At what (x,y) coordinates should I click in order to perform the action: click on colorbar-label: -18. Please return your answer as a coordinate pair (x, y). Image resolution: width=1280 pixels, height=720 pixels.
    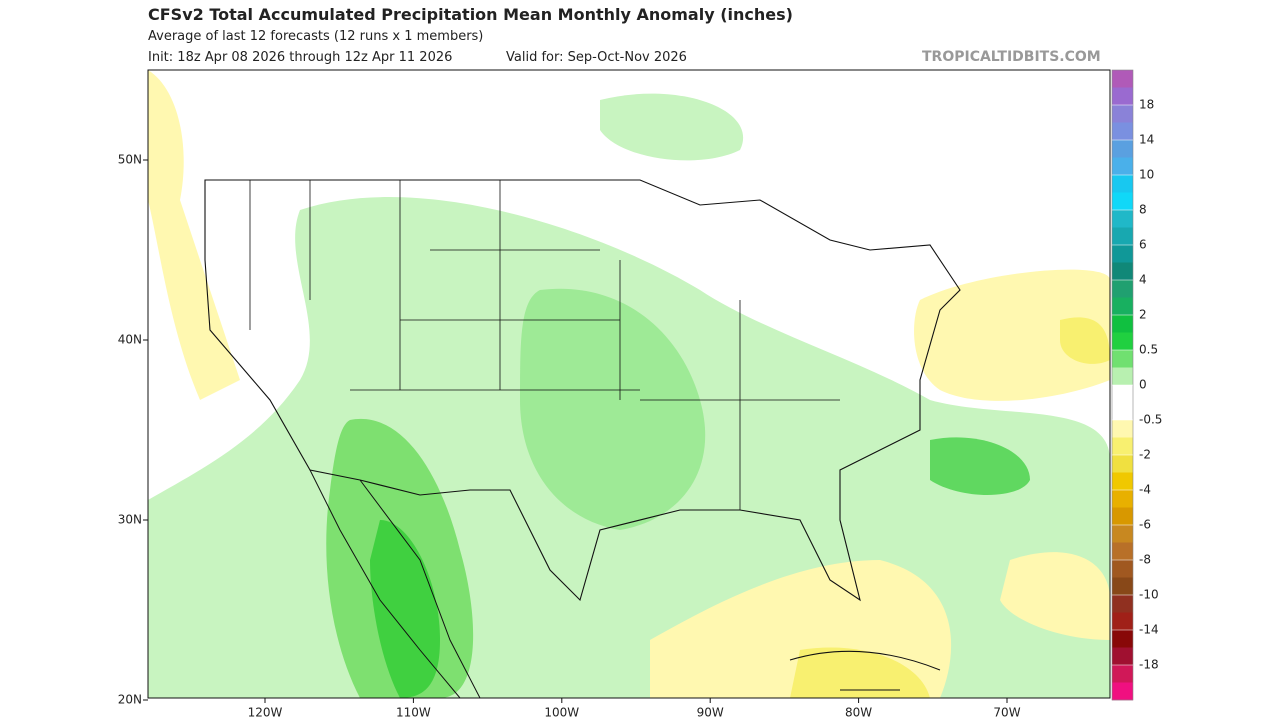
    Looking at the image, I should click on (1149, 665).